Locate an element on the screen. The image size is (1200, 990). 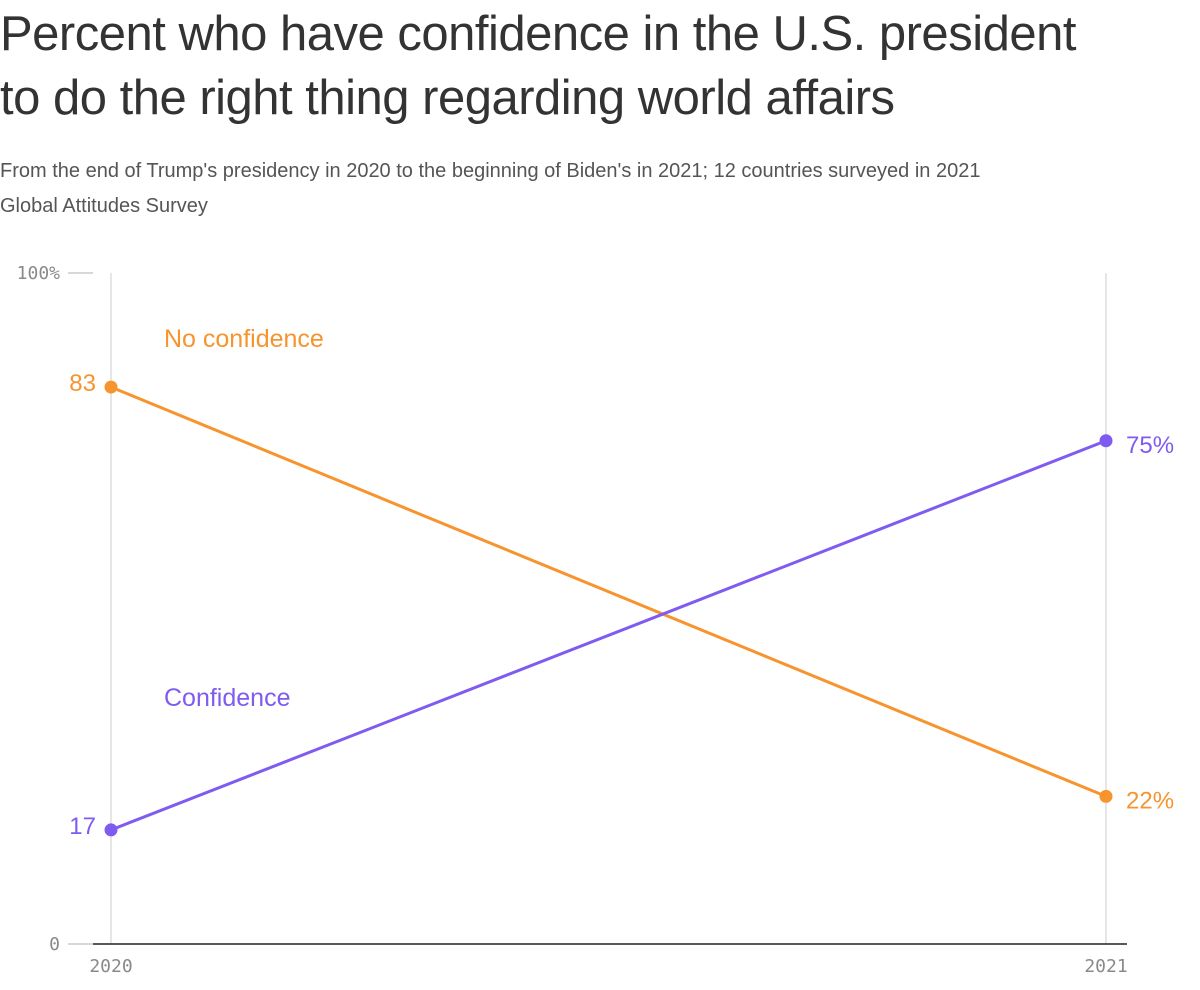
y-tick-label-0: 0 is located at coordinates (54, 944).